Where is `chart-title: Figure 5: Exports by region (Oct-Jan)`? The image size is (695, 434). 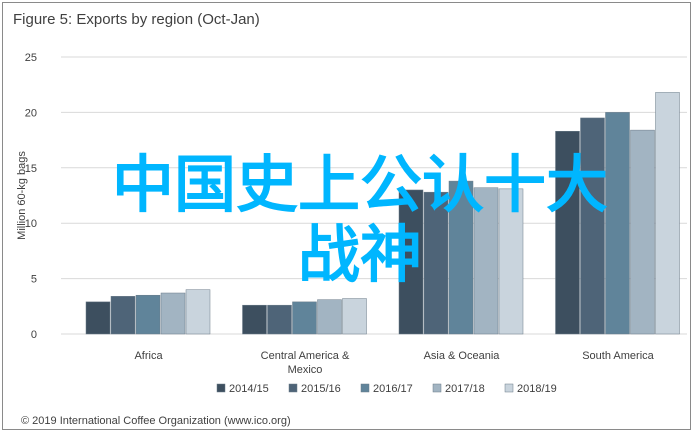
chart-title: Figure 5: Exports by region (Oct-Jan) is located at coordinates (136, 19).